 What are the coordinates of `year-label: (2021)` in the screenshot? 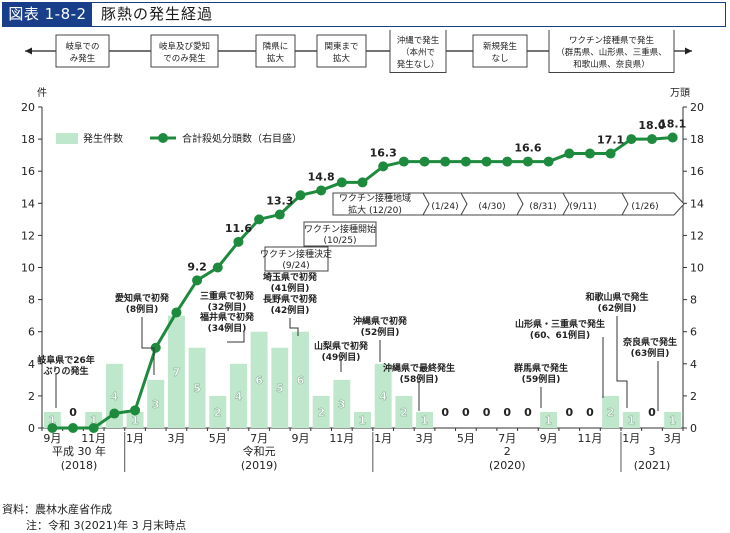 It's located at (652, 465).